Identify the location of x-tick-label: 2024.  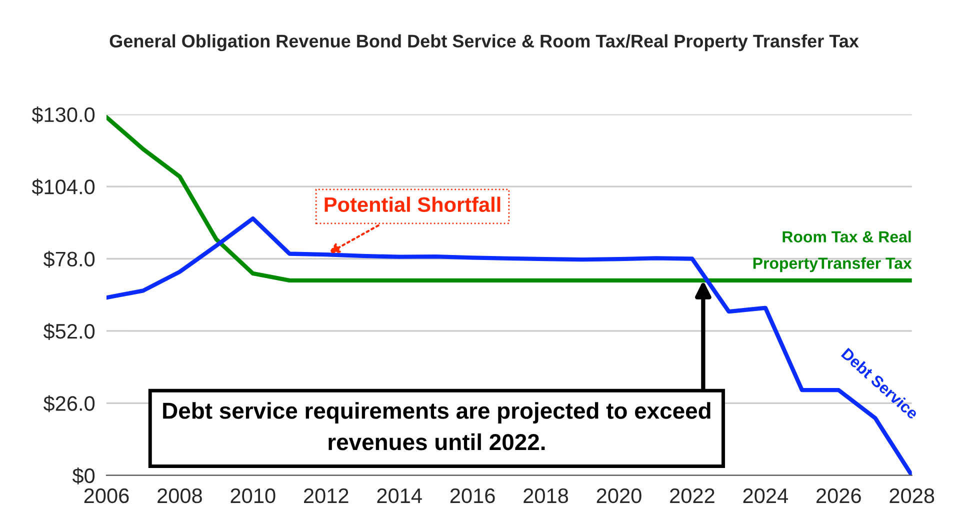
(765, 496).